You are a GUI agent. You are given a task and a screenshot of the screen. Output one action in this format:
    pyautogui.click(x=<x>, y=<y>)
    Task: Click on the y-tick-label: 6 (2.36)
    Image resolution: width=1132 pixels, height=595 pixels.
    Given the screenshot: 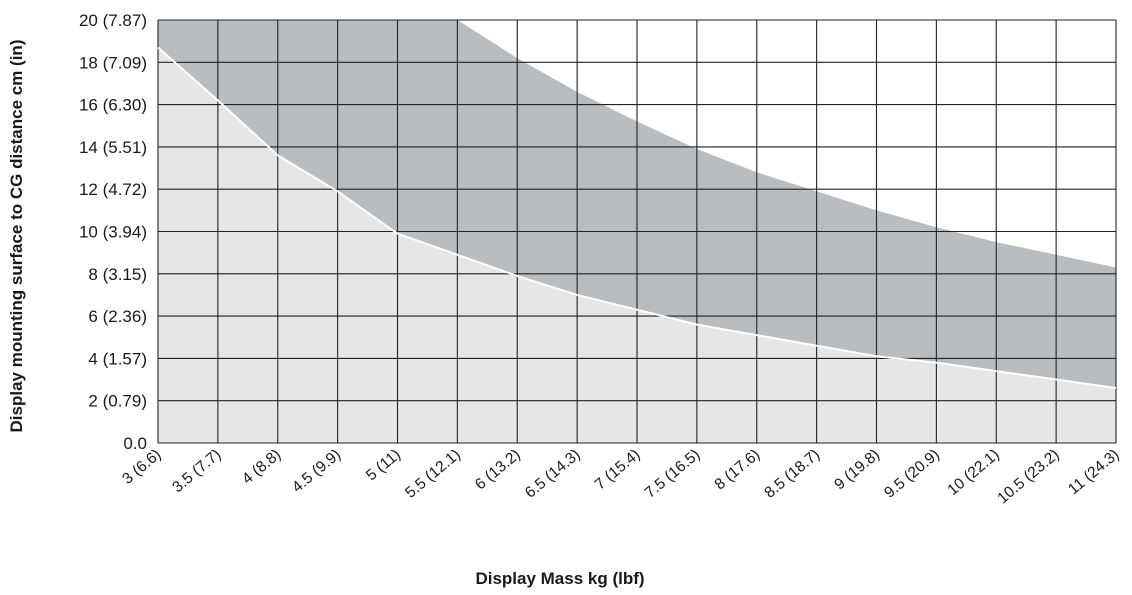 What is the action you would take?
    pyautogui.click(x=117, y=316)
    